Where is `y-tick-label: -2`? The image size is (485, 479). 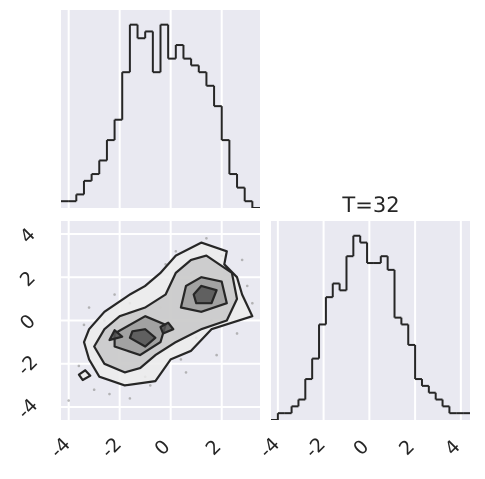 y-tick-label: -2 is located at coordinates (27, 365).